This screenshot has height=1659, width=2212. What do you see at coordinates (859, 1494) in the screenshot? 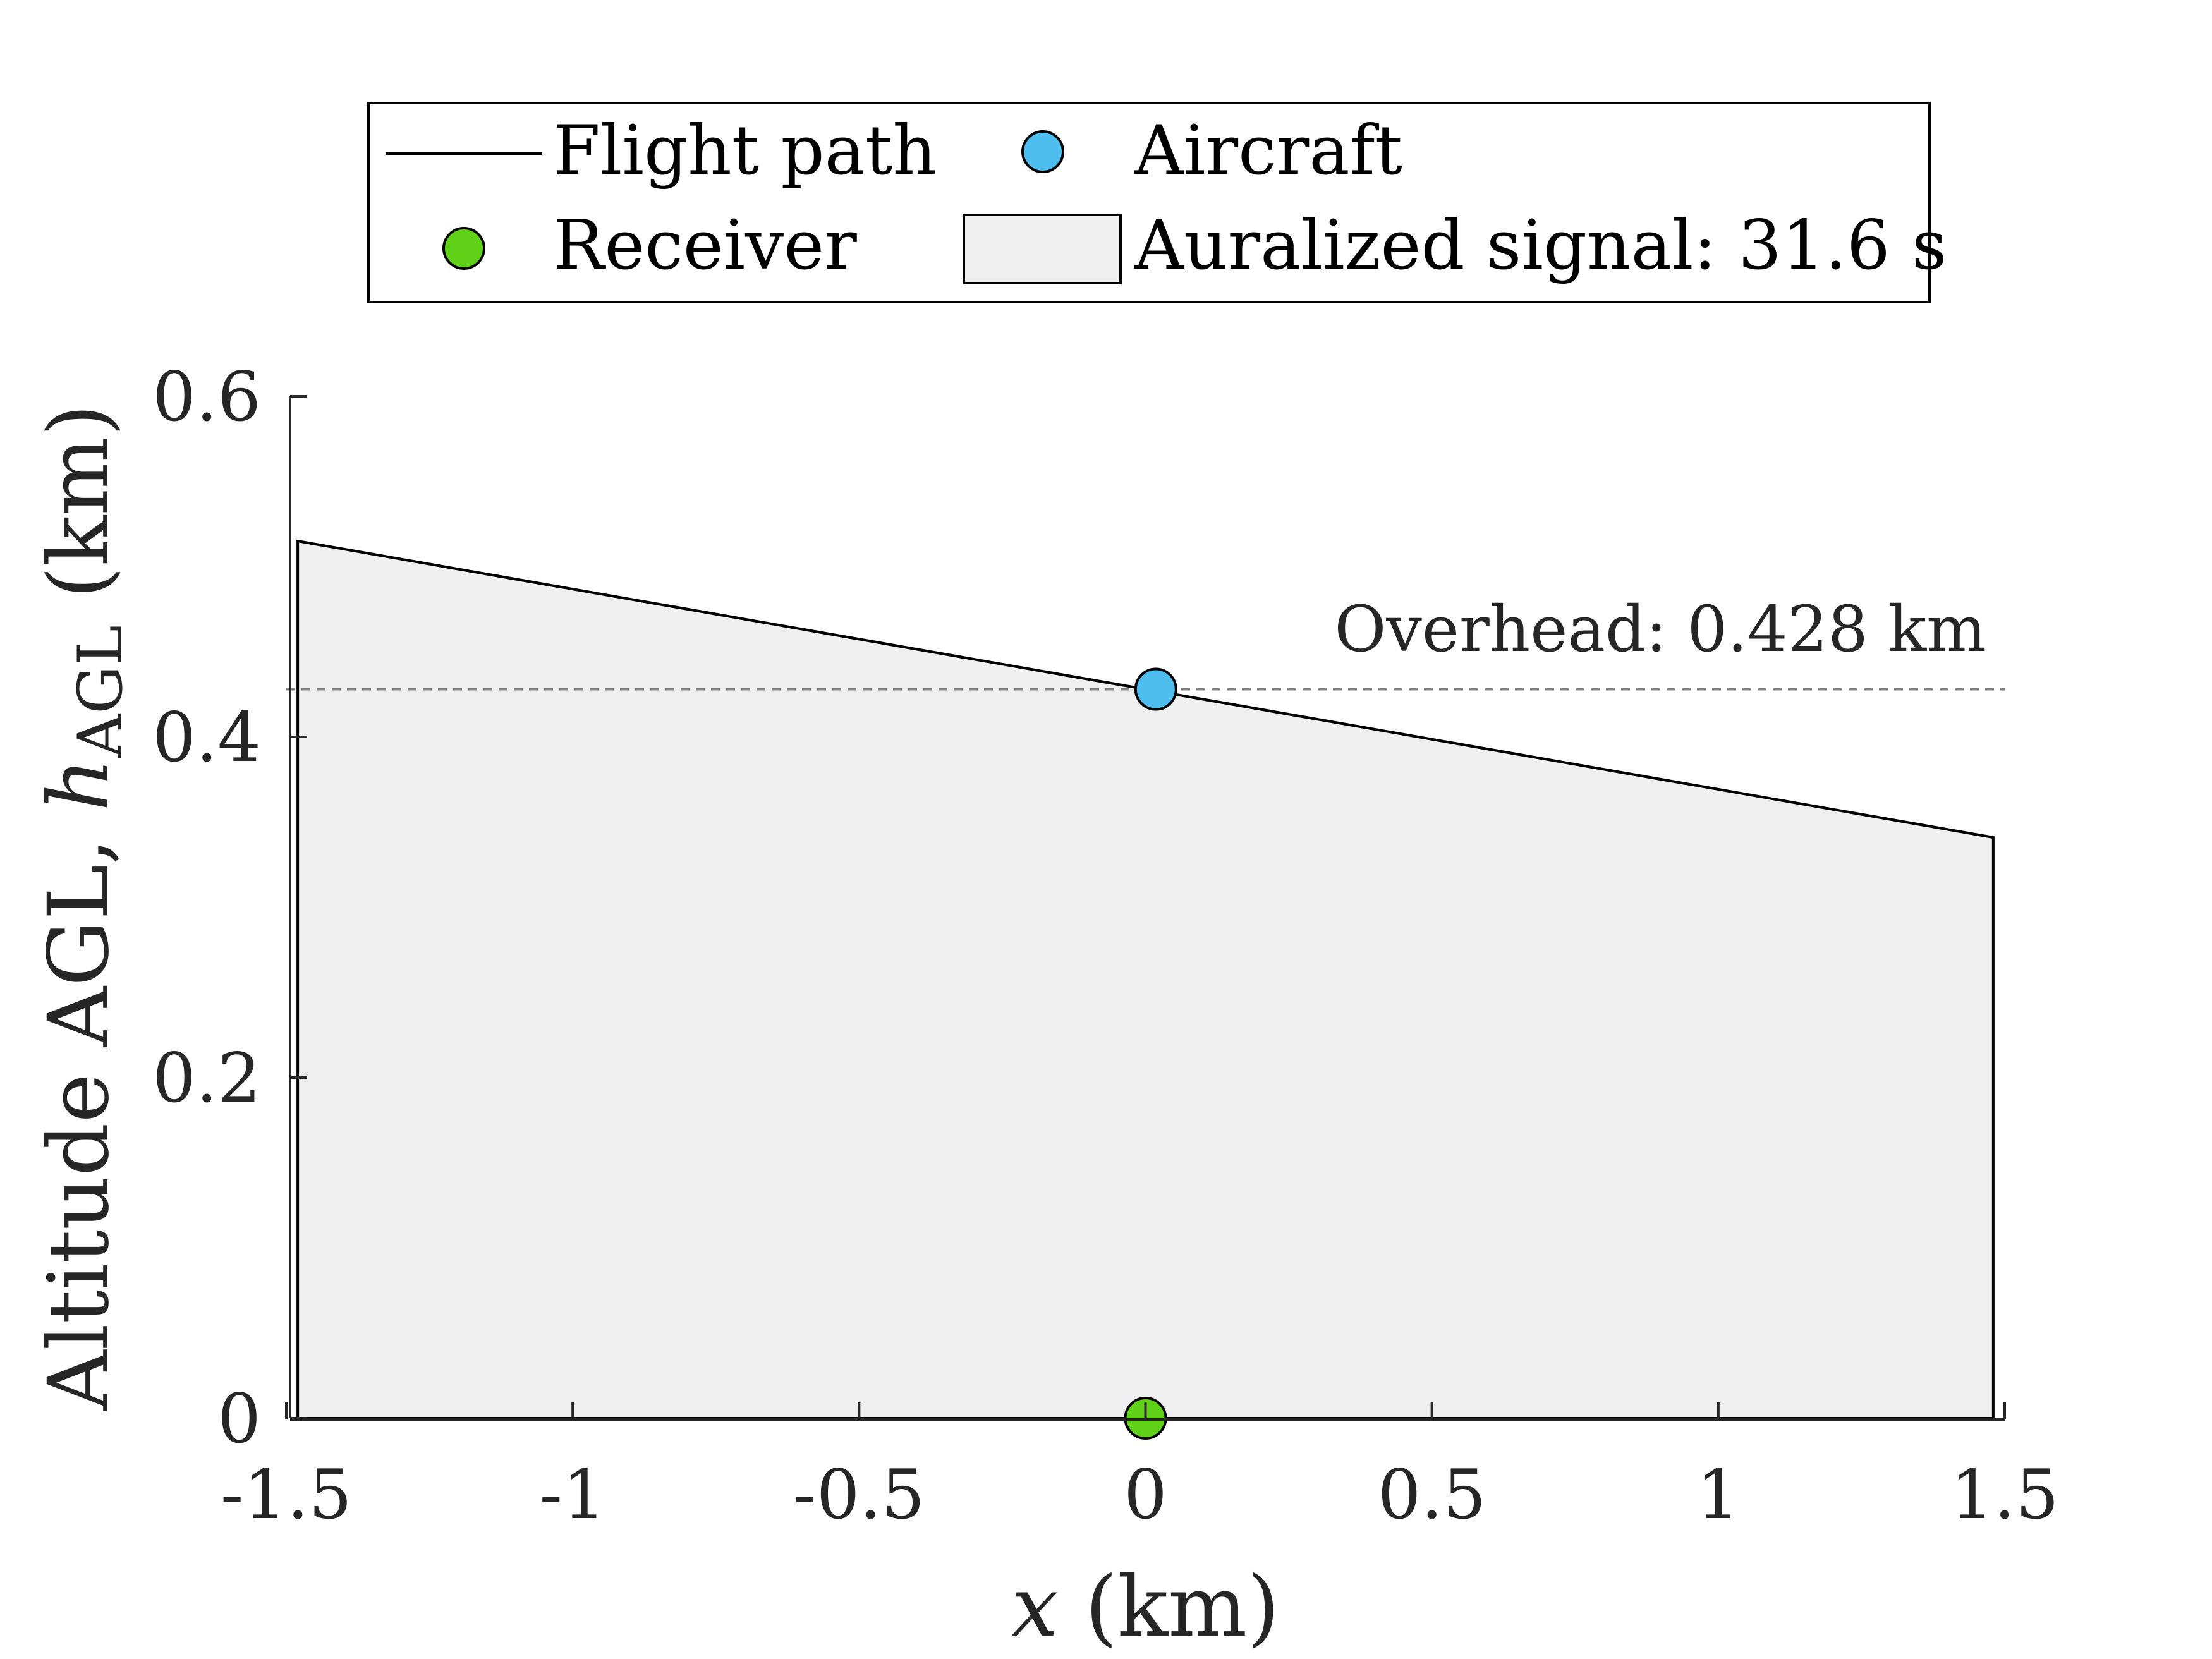
I see `x-tick-label: -0.5` at bounding box center [859, 1494].